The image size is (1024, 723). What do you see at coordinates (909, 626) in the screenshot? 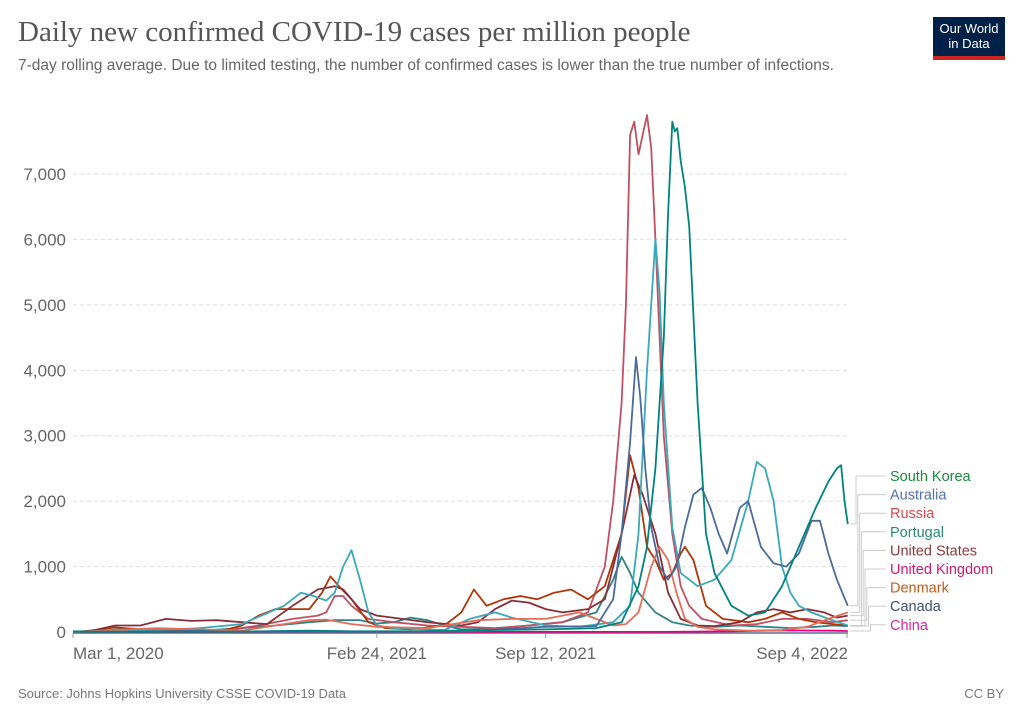
I see `legend-item-china: China` at bounding box center [909, 626].